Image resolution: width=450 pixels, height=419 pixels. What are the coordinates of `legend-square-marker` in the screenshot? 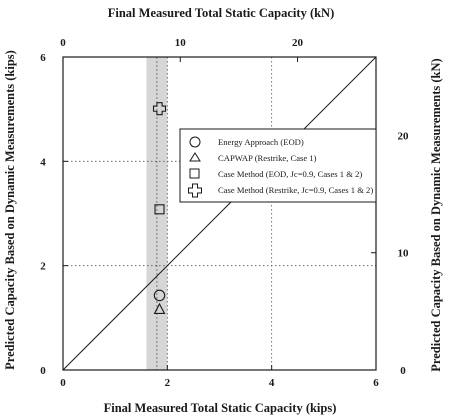 It's located at (194, 173).